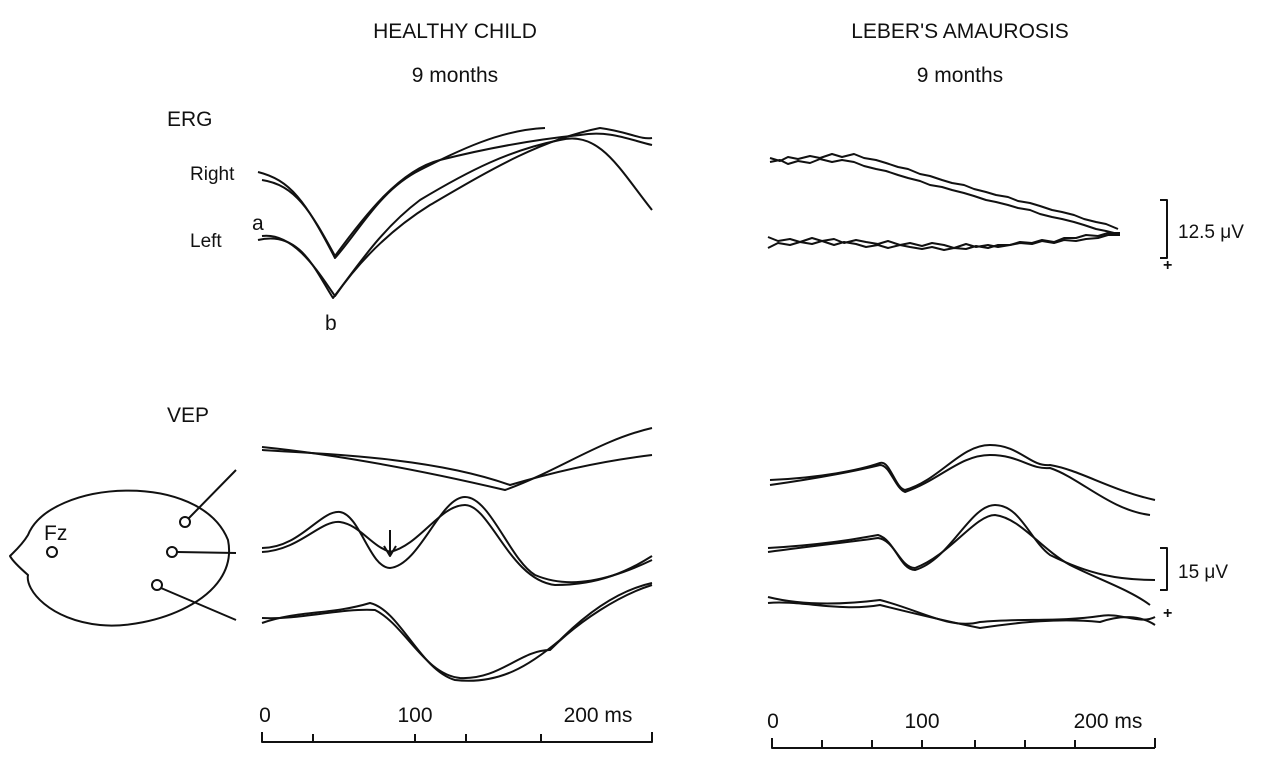  I want to click on leber-erg-traces, so click(943, 202).